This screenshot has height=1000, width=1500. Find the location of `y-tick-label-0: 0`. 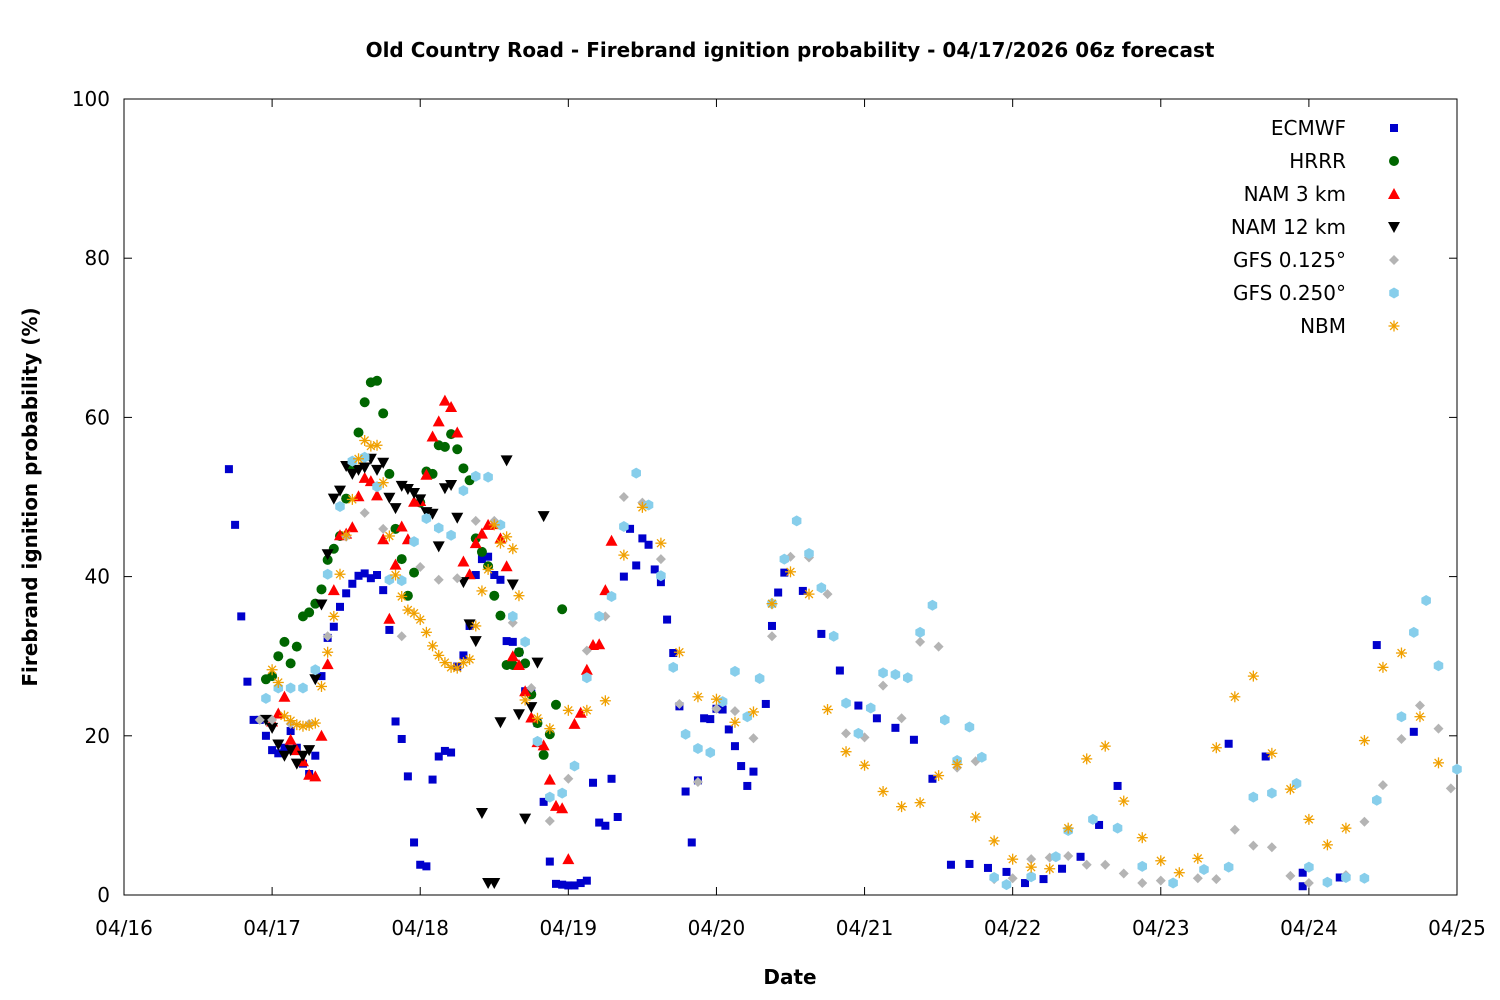

y-tick-label-0: 0 is located at coordinates (103, 895).